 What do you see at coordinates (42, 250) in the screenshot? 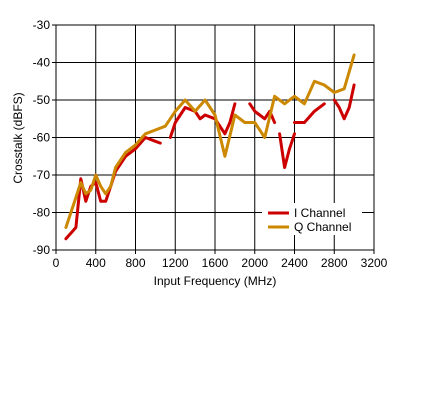
I see `y-tick-label: -90` at bounding box center [42, 250].